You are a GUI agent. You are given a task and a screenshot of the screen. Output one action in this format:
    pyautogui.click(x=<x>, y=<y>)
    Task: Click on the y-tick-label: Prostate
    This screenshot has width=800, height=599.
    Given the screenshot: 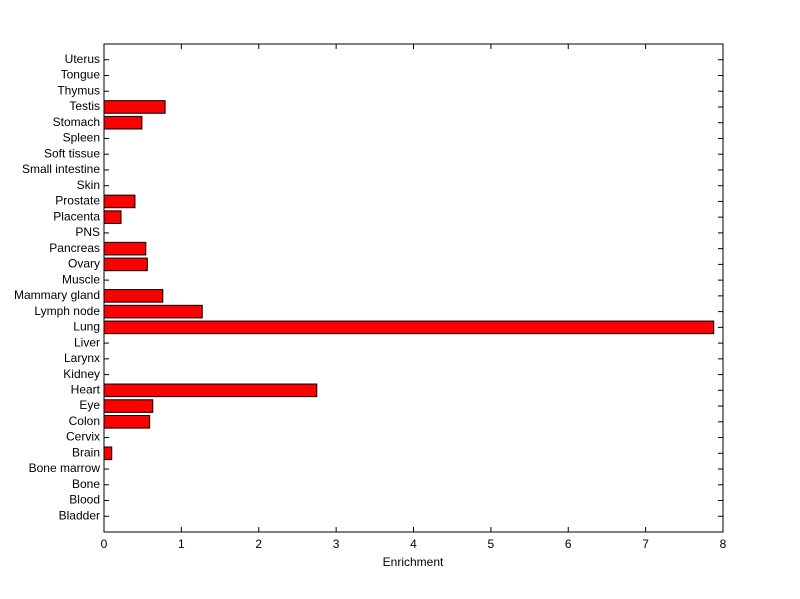 What is the action you would take?
    pyautogui.click(x=77, y=201)
    